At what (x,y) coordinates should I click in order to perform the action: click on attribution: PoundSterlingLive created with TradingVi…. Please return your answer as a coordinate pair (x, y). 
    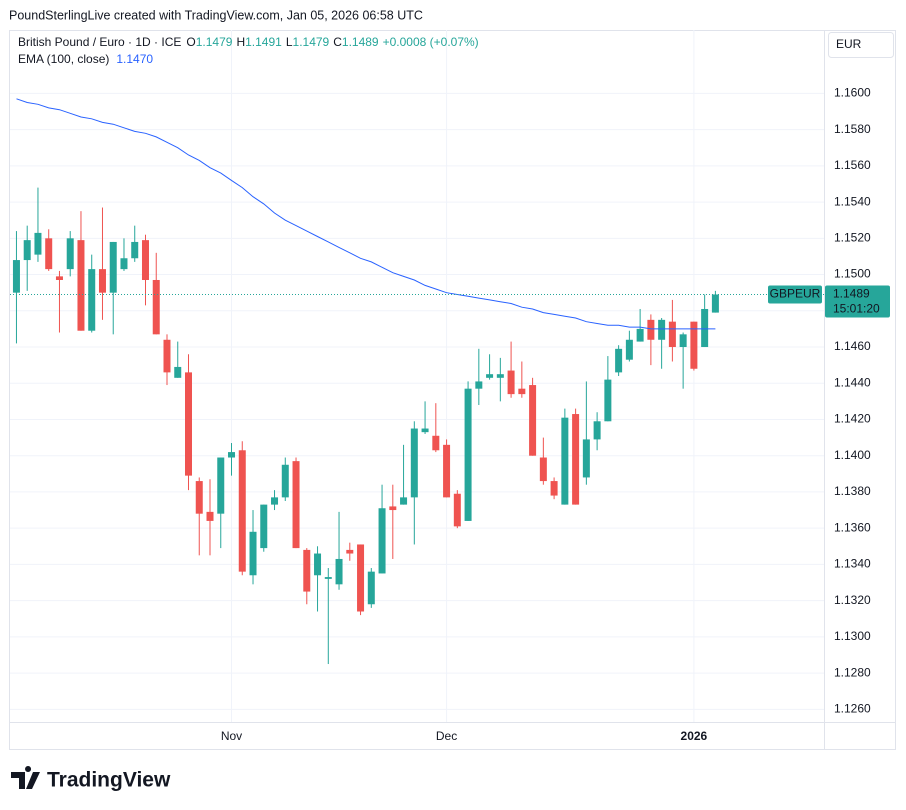
    Looking at the image, I should click on (216, 15).